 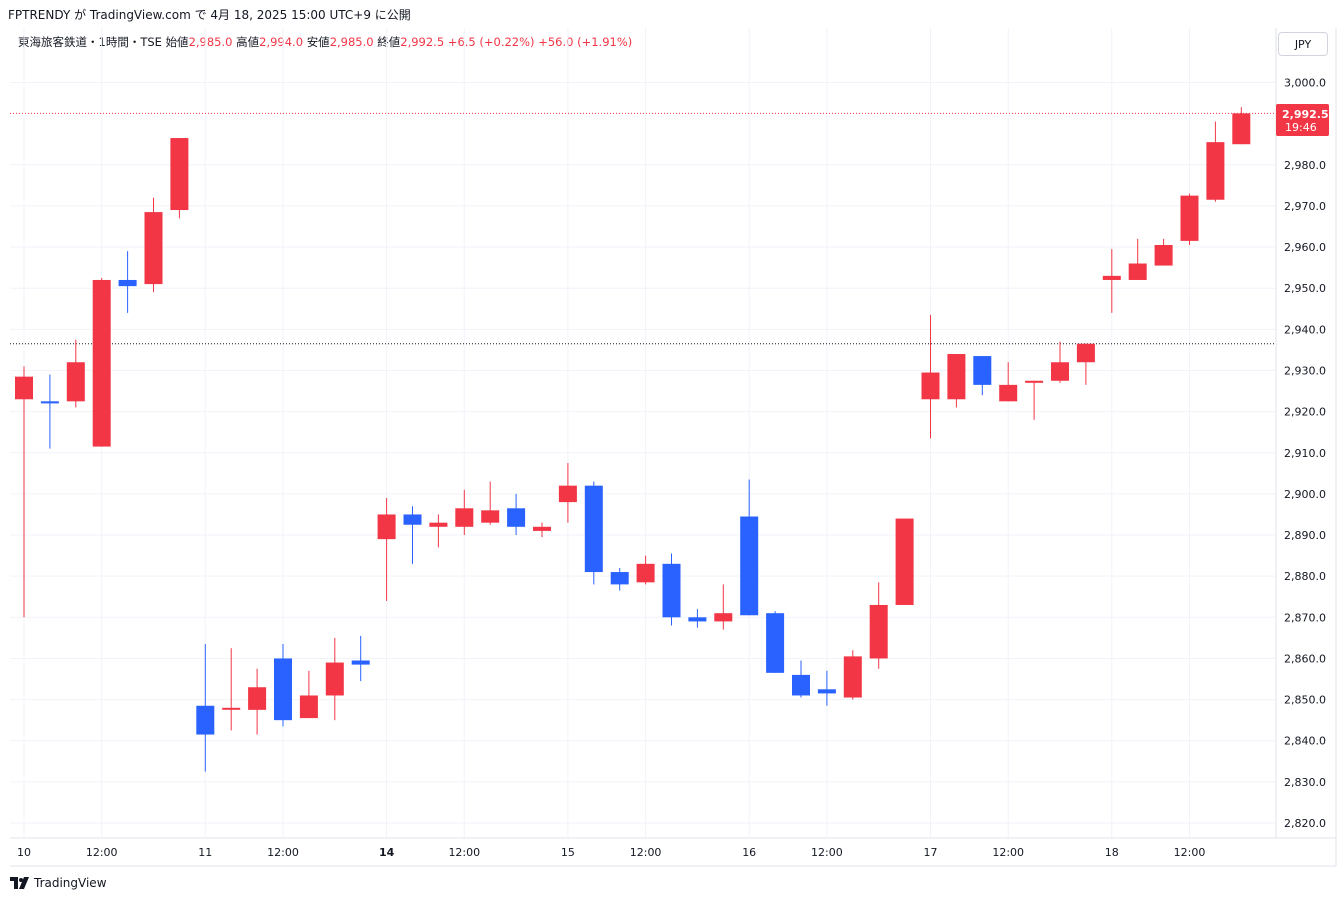 I want to click on y-tick-label: 2,880.0, so click(x=1305, y=576).